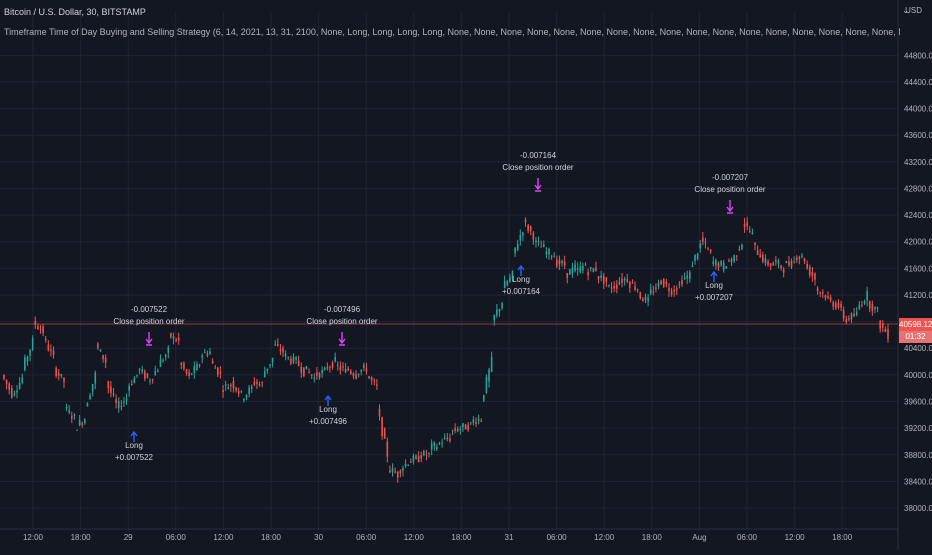 The width and height of the screenshot is (932, 555). I want to click on y-tick-label: 42000.00, so click(918, 242).